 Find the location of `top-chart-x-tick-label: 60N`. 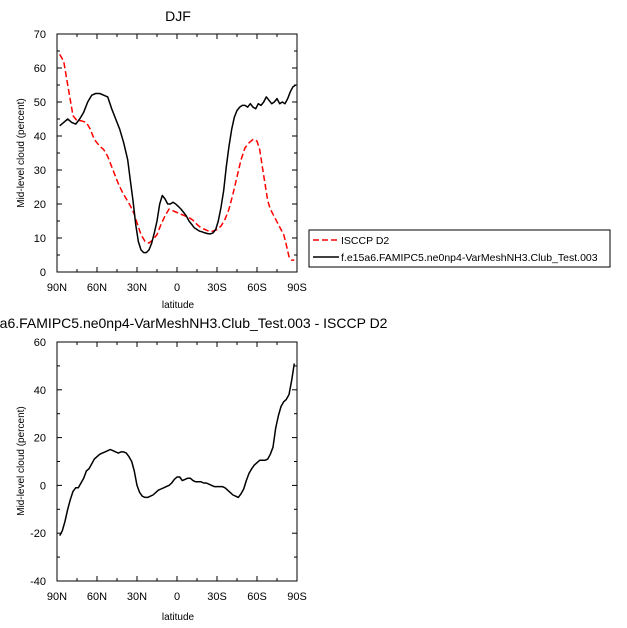

top-chart-x-tick-label: 60N is located at coordinates (97, 288).